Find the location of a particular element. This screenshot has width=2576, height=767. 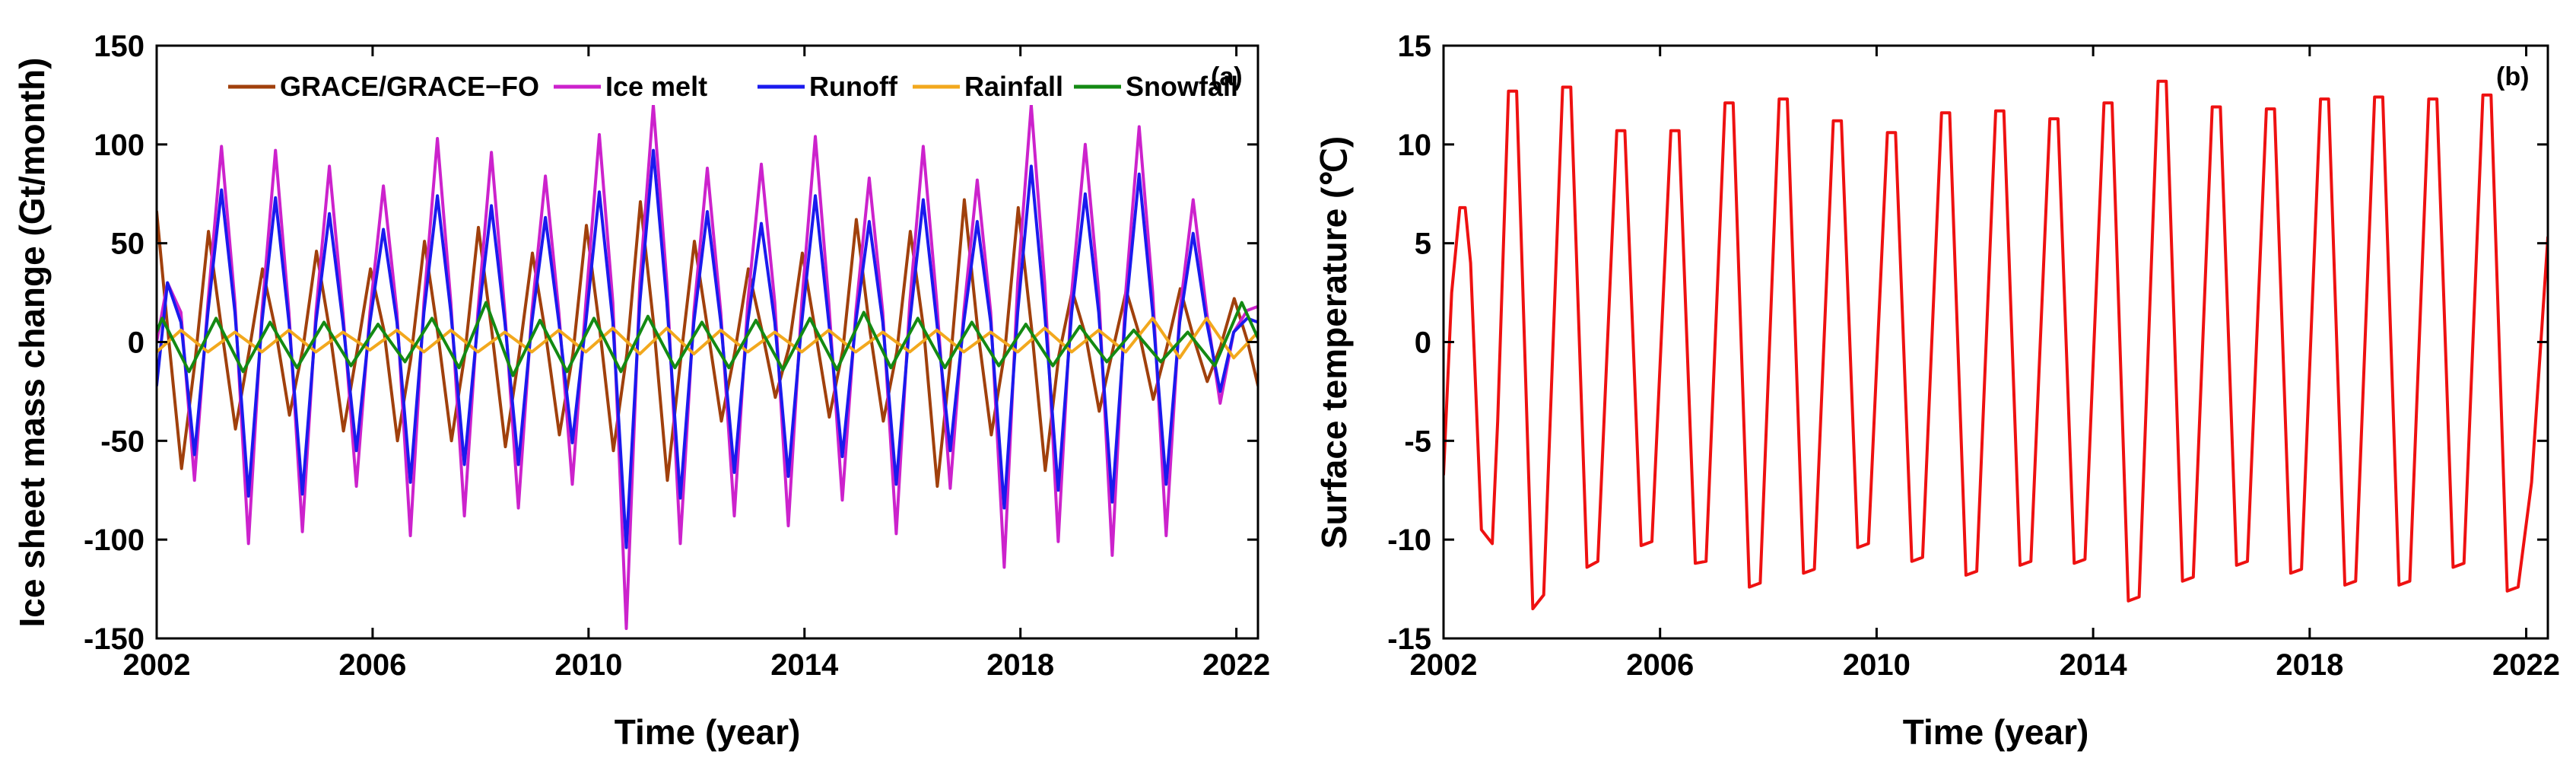

panel-b-x-tick-label: 2002 is located at coordinates (1444, 665).